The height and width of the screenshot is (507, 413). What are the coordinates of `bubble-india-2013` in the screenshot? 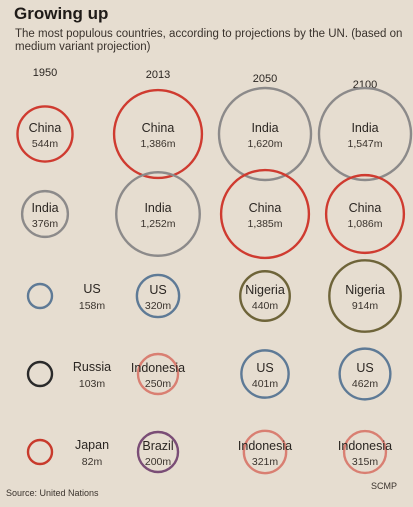 It's located at (158, 214).